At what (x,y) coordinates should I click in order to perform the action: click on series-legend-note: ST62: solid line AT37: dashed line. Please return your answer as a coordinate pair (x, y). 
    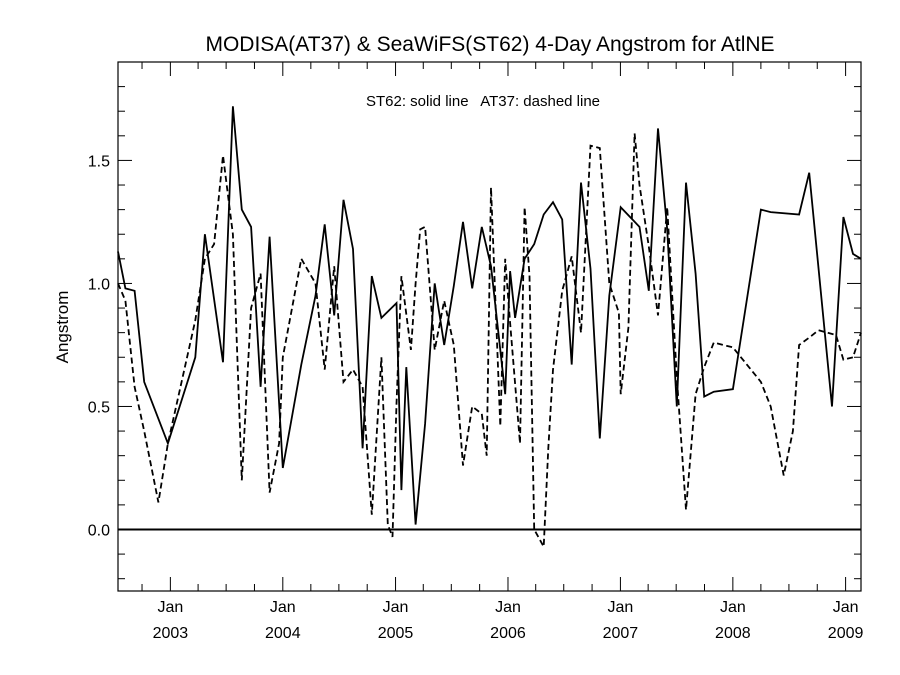
    Looking at the image, I should click on (483, 101).